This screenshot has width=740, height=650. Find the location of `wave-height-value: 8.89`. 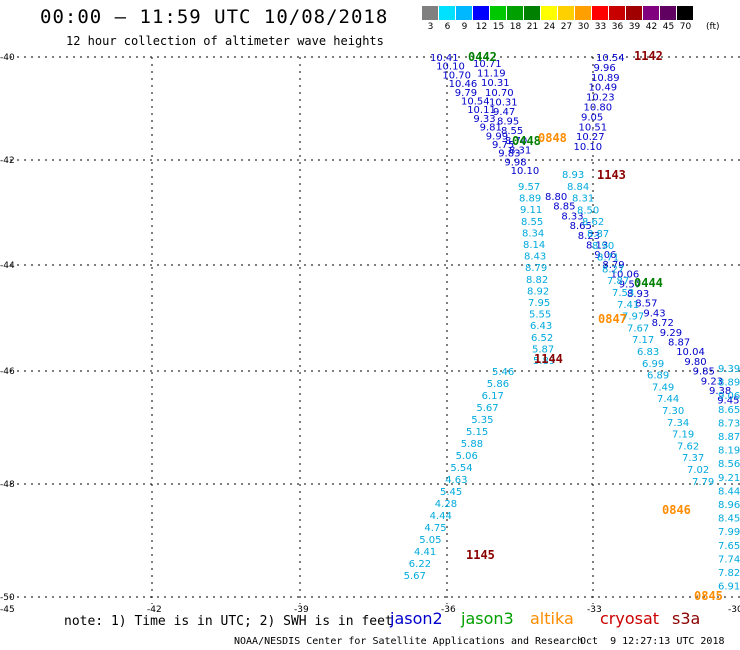

wave-height-value: 8.89 is located at coordinates (530, 199).